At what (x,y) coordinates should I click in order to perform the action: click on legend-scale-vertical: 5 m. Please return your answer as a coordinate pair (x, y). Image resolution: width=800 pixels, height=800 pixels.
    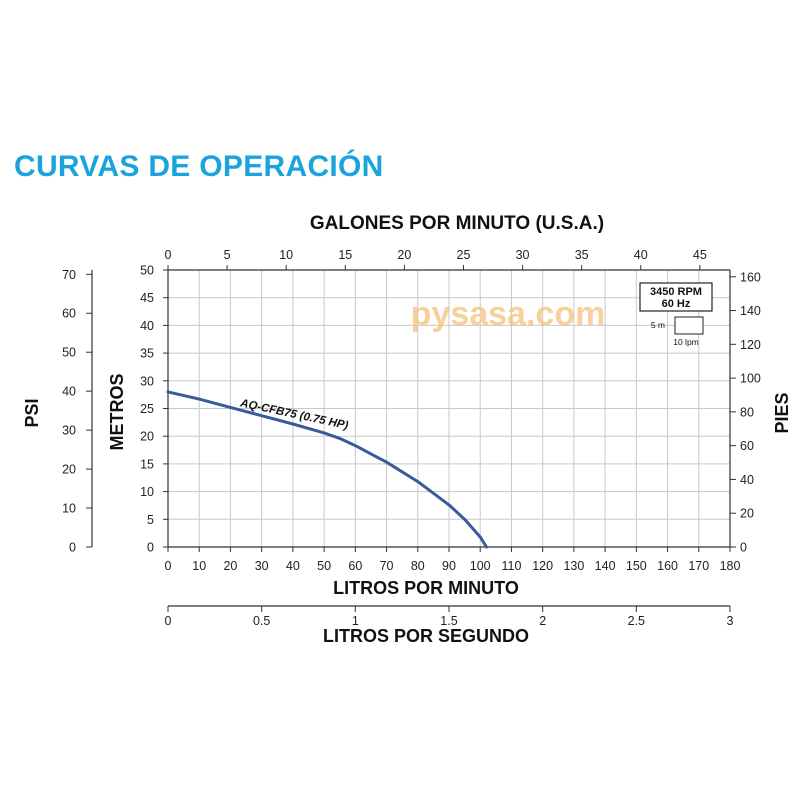
    Looking at the image, I should click on (658, 325).